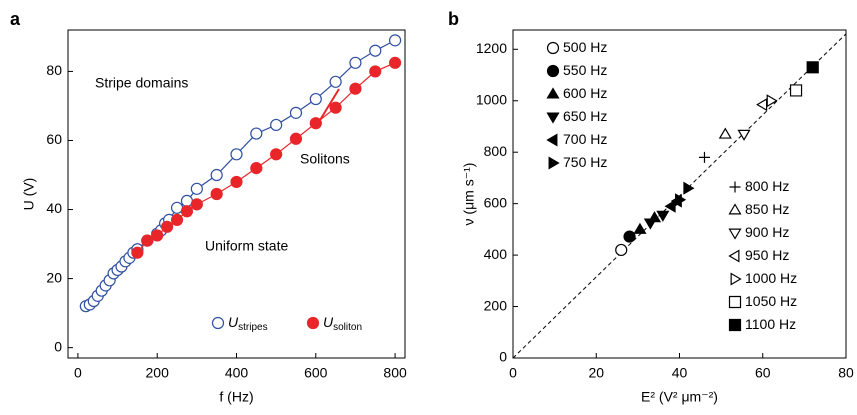 This screenshot has height=415, width=857. I want to click on legend-label: 700 Hz, so click(585, 139).